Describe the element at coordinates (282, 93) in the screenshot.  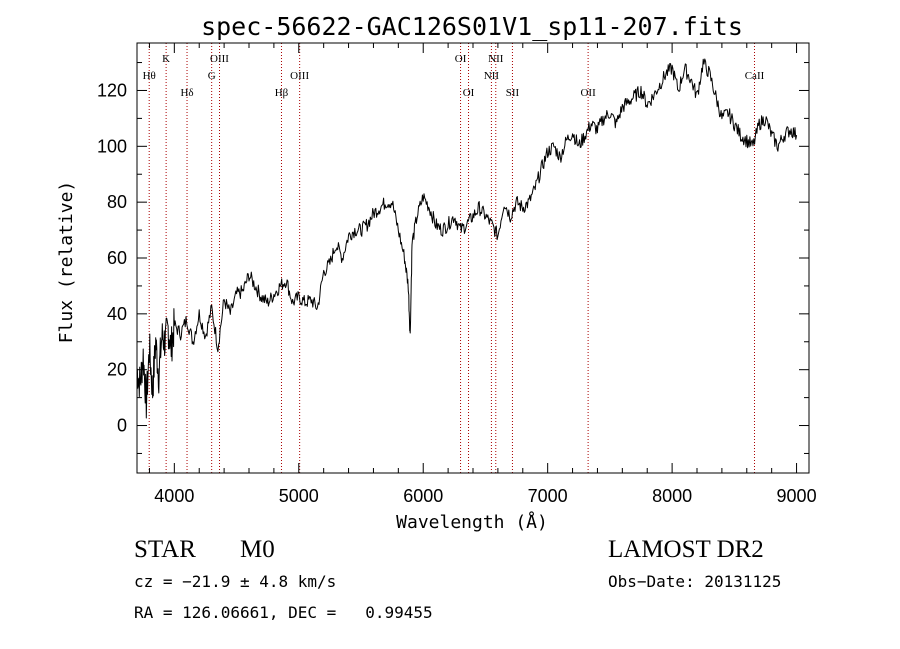
I see `spectral-line-label: Hβ` at that location.